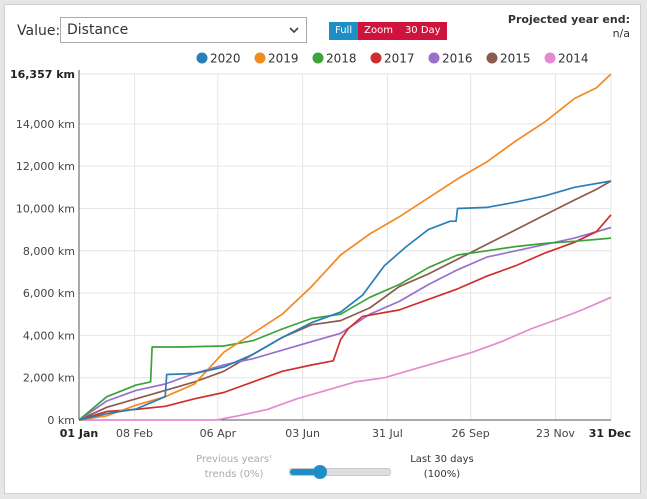 The width and height of the screenshot is (647, 499). What do you see at coordinates (49, 335) in the screenshot?
I see `y-tick-label: 4,000 km` at bounding box center [49, 335].